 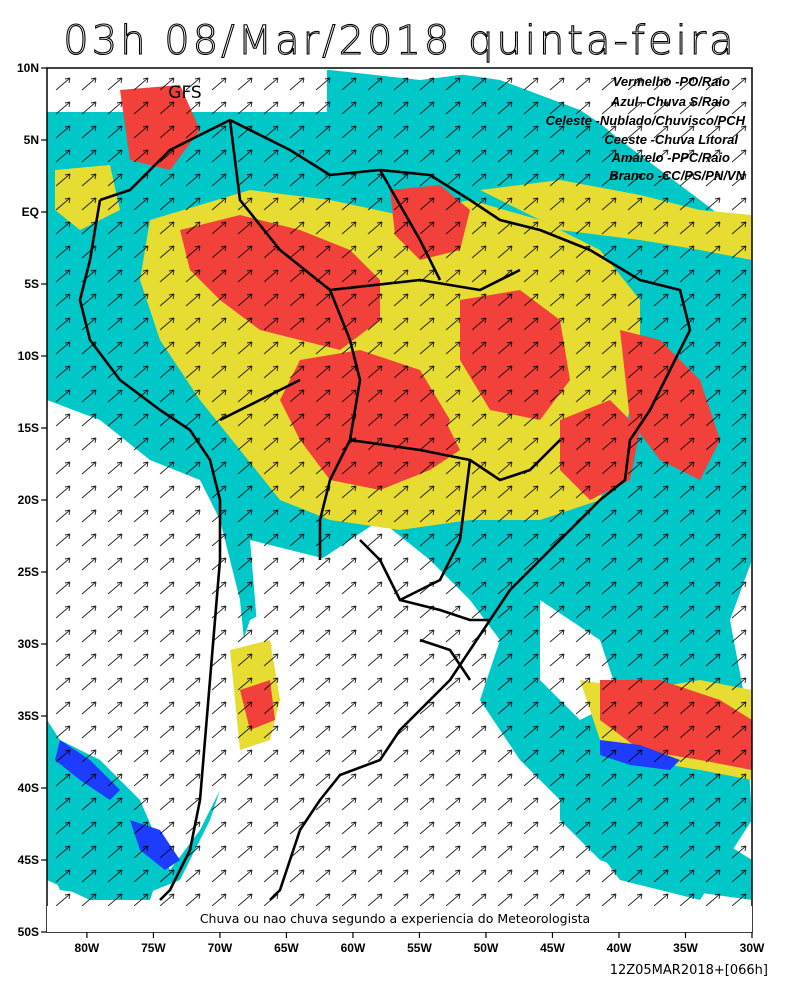 What do you see at coordinates (28, 716) in the screenshot?
I see `lat-tick-label: 35S` at bounding box center [28, 716].